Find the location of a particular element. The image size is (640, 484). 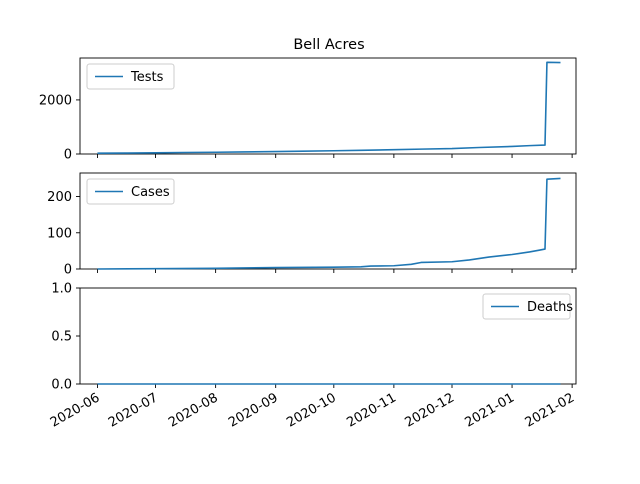

x-tick-label: 2020-07 is located at coordinates (133, 410).